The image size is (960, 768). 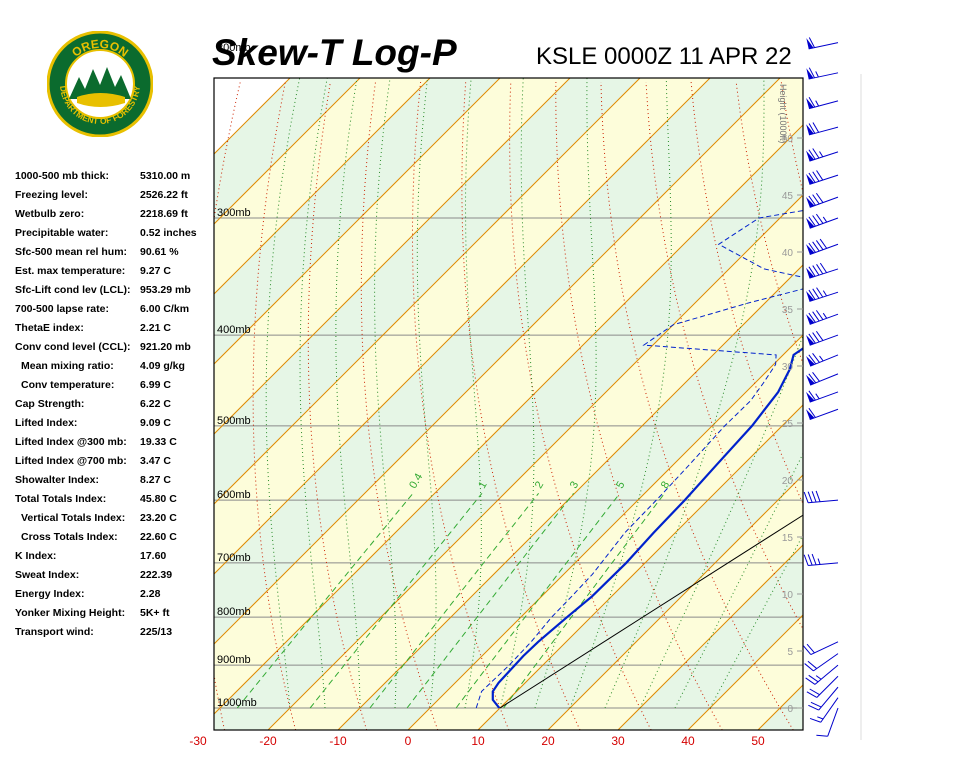 What do you see at coordinates (155, 385) in the screenshot?
I see `stat-value: 6.99 C` at bounding box center [155, 385].